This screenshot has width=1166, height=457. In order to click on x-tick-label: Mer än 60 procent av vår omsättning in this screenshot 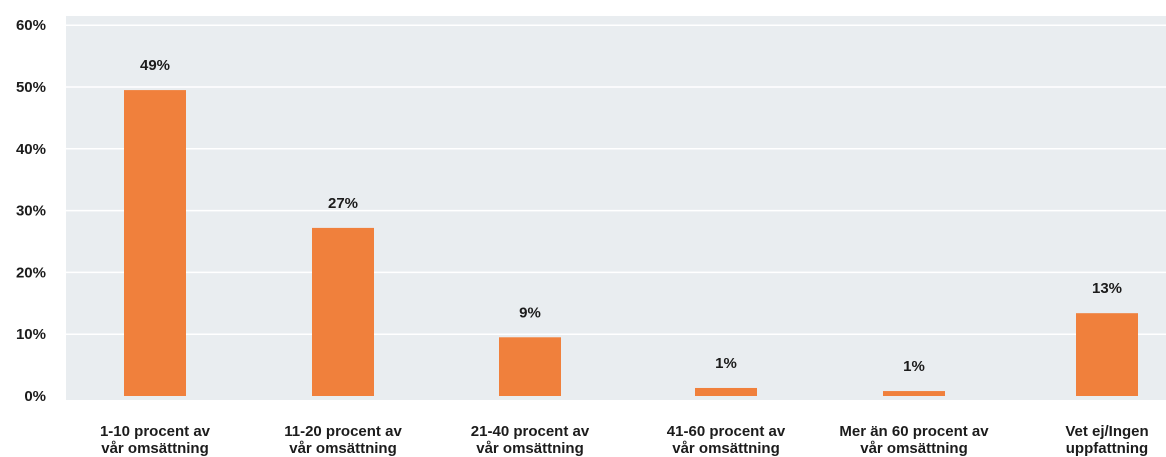, I will do `click(914, 440)`.